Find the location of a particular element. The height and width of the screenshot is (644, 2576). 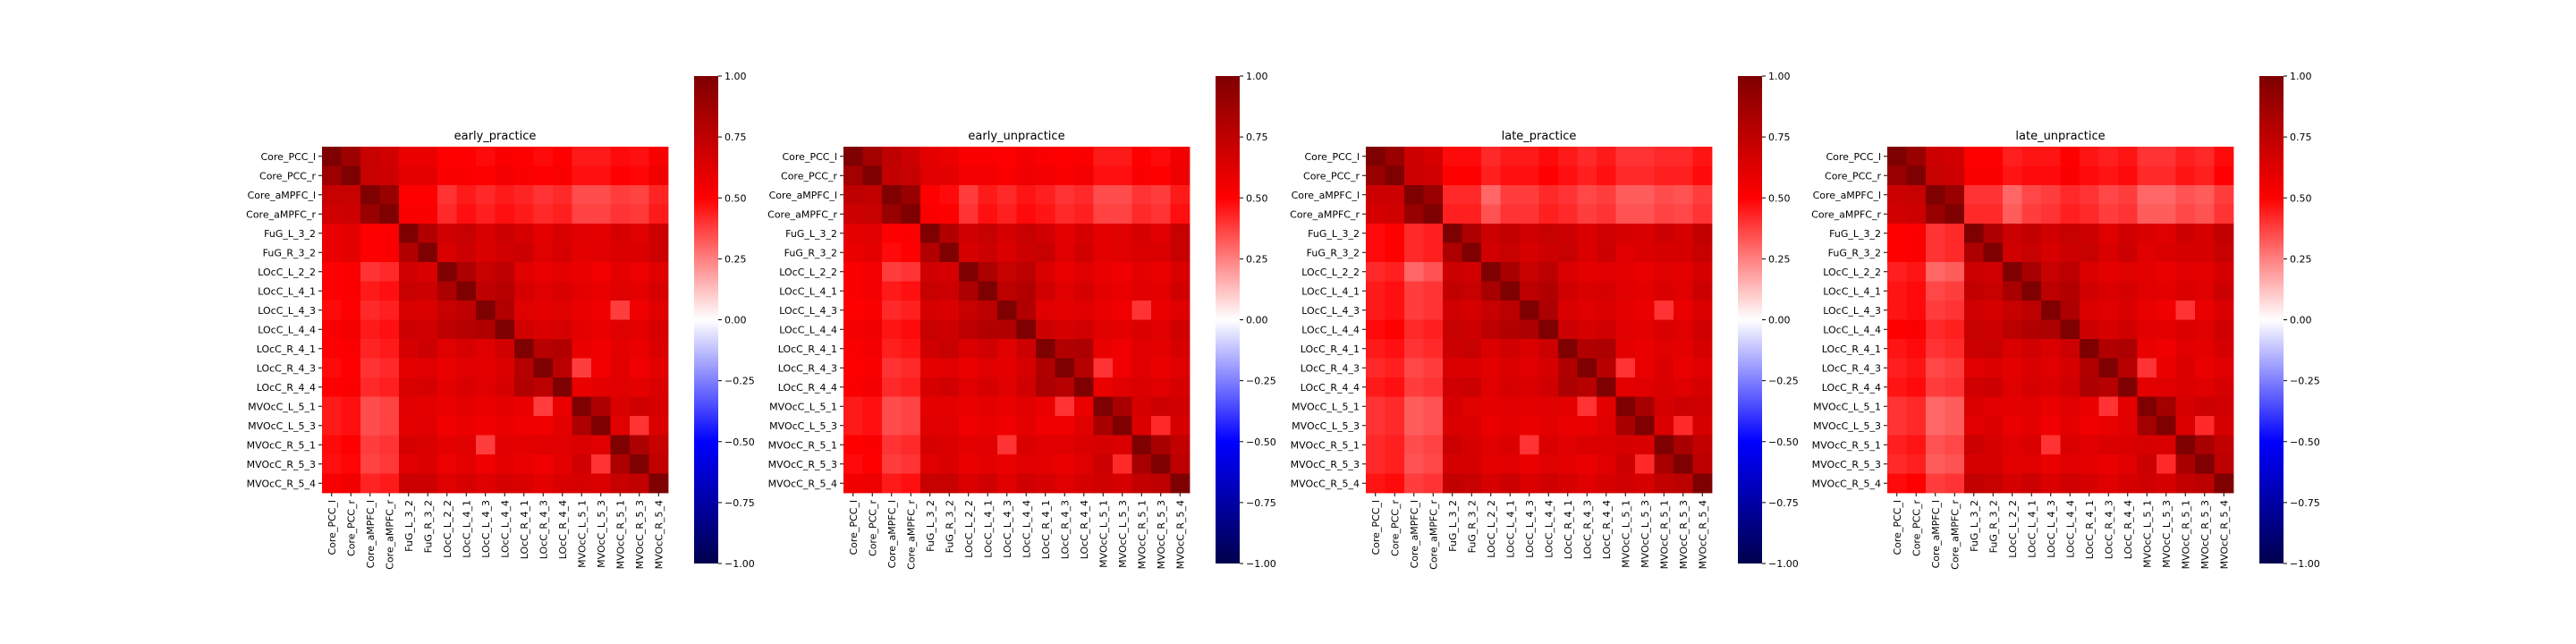

col-tick-label: LOcC_L_4_1 is located at coordinates (2032, 529).